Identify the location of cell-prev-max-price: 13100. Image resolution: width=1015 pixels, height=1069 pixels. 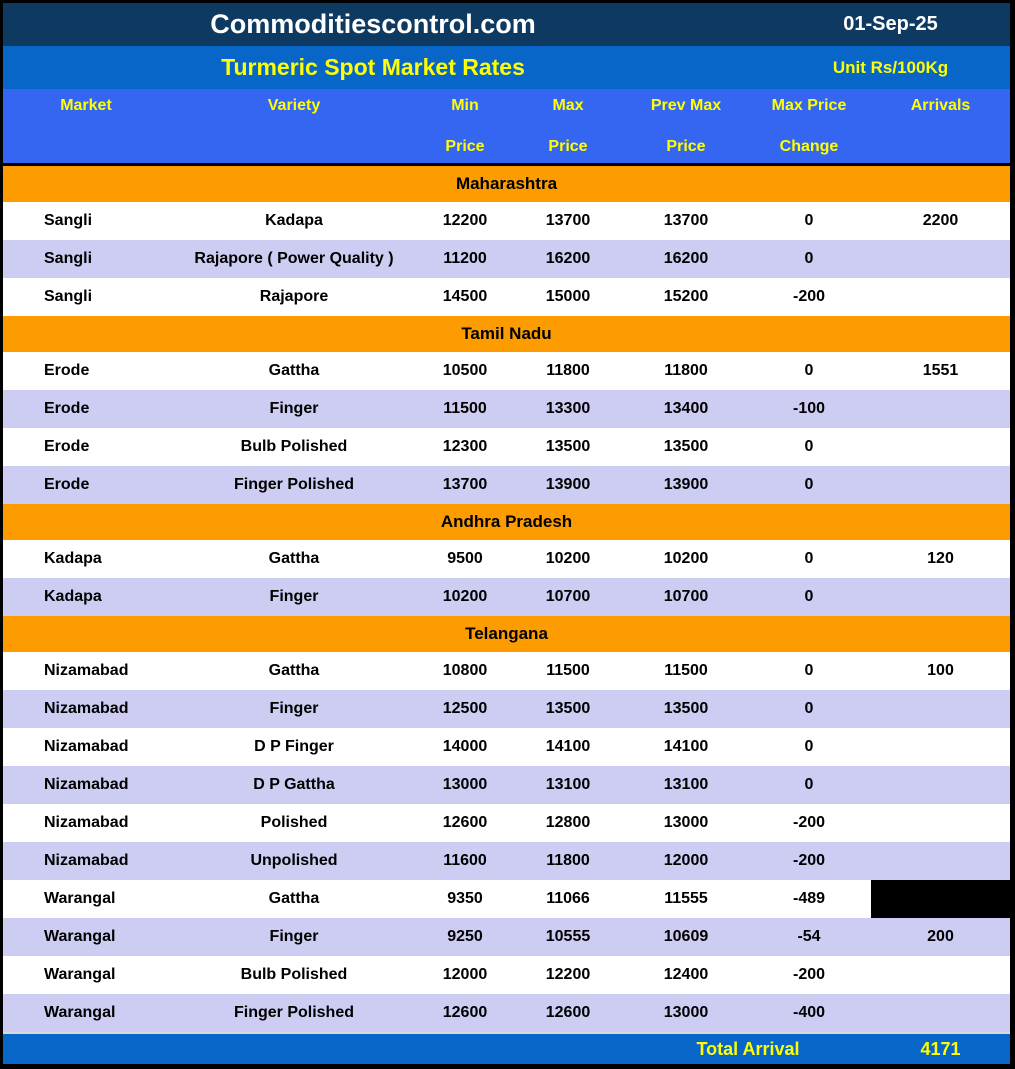
(686, 784).